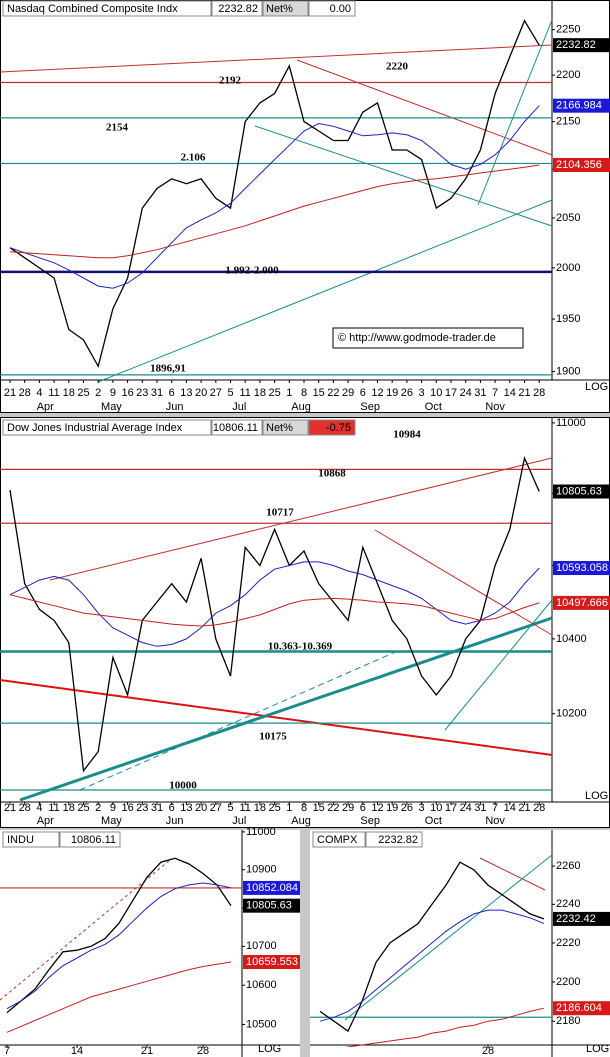  I want to click on y-tick-label: 11000, so click(571, 423).